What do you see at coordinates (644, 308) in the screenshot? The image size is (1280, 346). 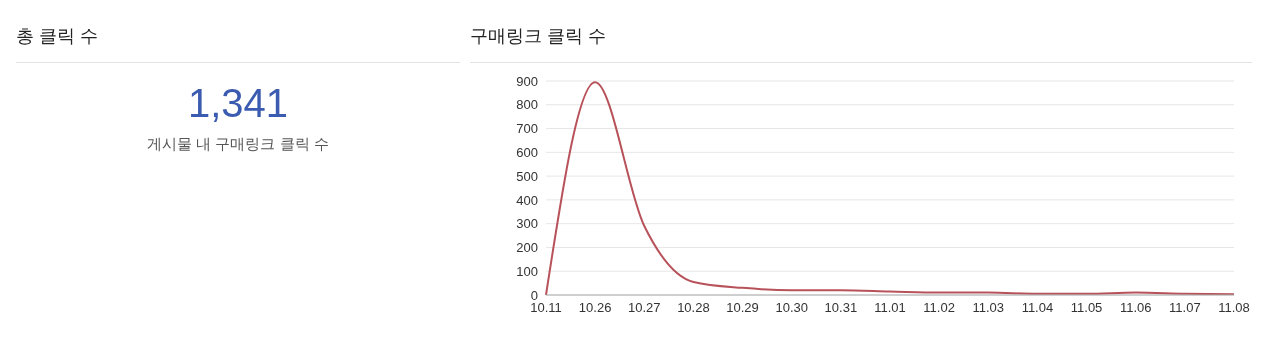 I see `x-tick-label: 10.27` at bounding box center [644, 308].